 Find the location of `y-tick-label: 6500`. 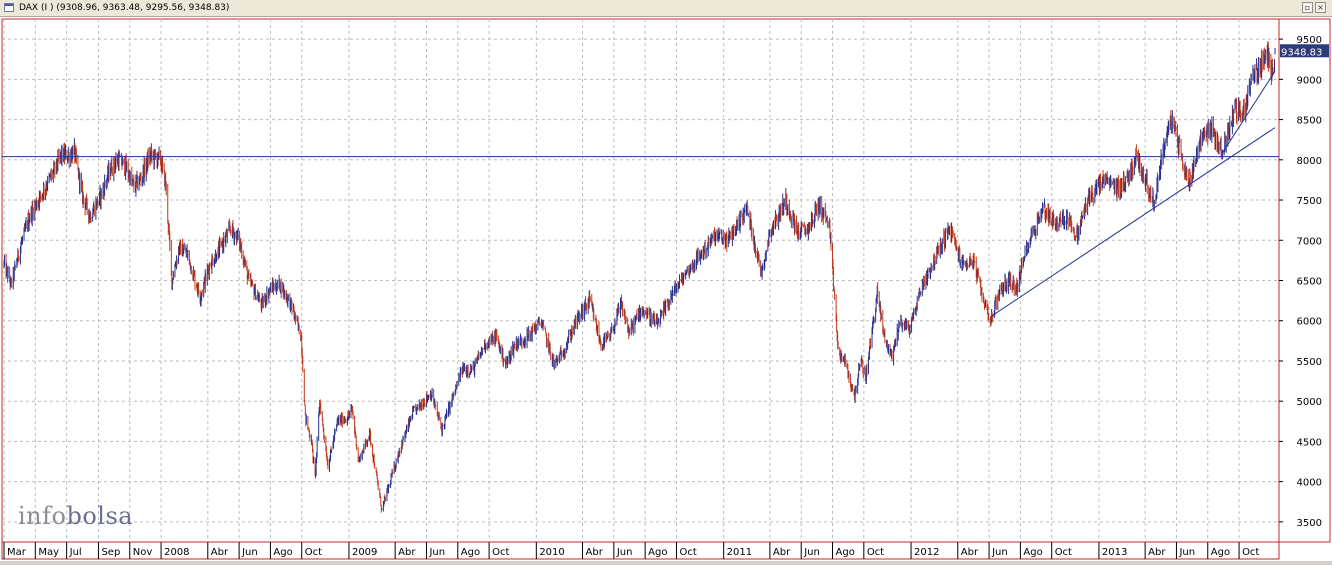

y-tick-label: 6500 is located at coordinates (1309, 282).